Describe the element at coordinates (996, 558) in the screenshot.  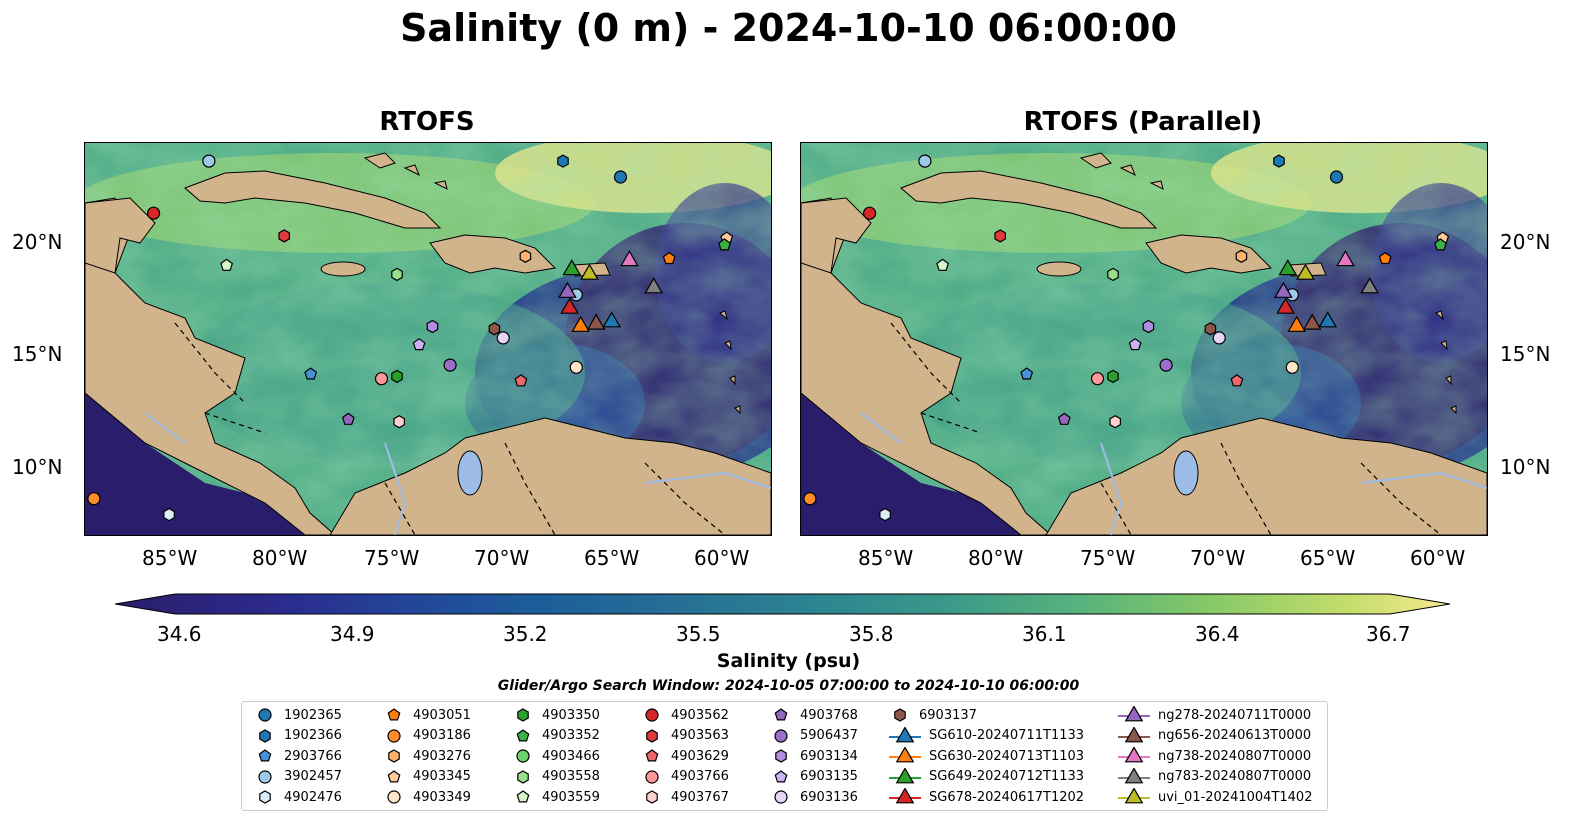
I see `lon-label: 80°W` at that location.